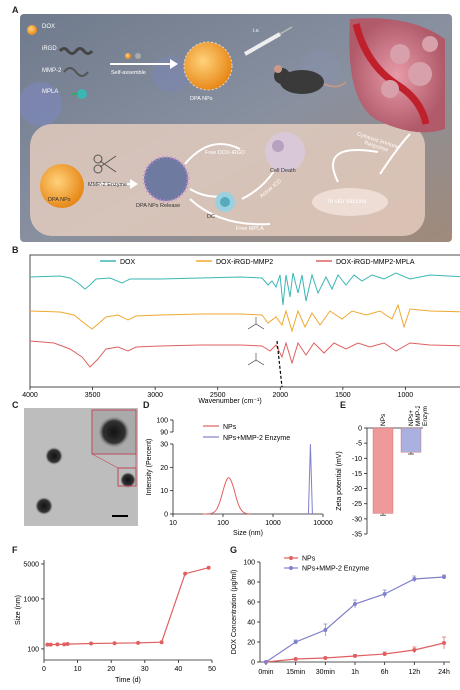 Image resolution: width=460 pixels, height=690 pixels. What do you see at coordinates (283, 171) in the screenshot?
I see `cell-death-label: Cell Death` at bounding box center [283, 171].